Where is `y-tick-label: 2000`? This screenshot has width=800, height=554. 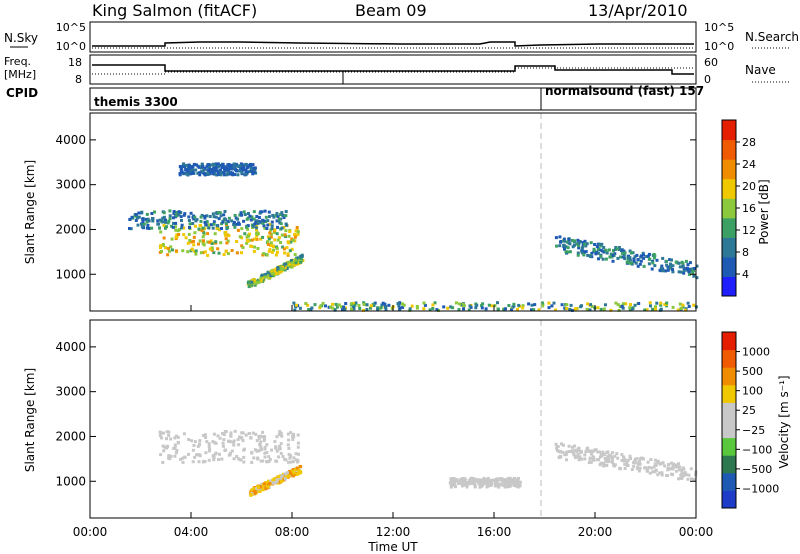
y-tick-label: 2000 is located at coordinates (70, 436).